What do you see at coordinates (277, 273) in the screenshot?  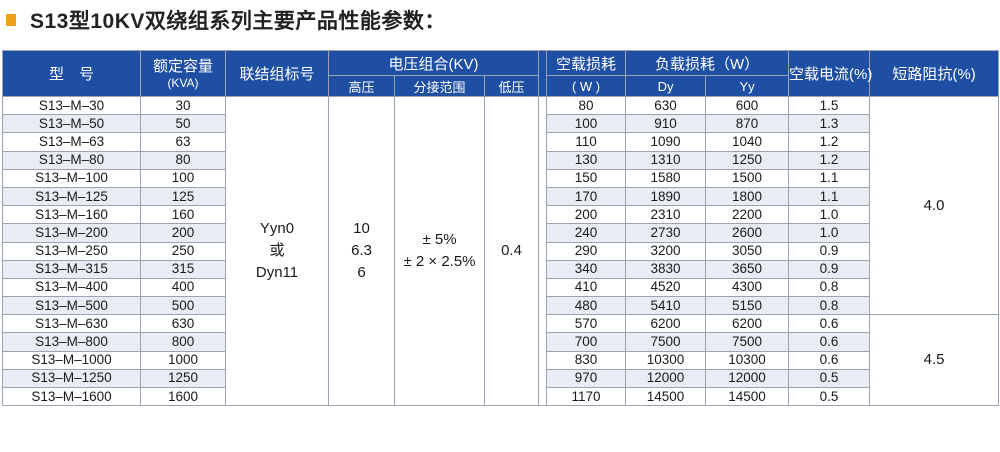 I see `connection-line: Dyn11` at bounding box center [277, 273].